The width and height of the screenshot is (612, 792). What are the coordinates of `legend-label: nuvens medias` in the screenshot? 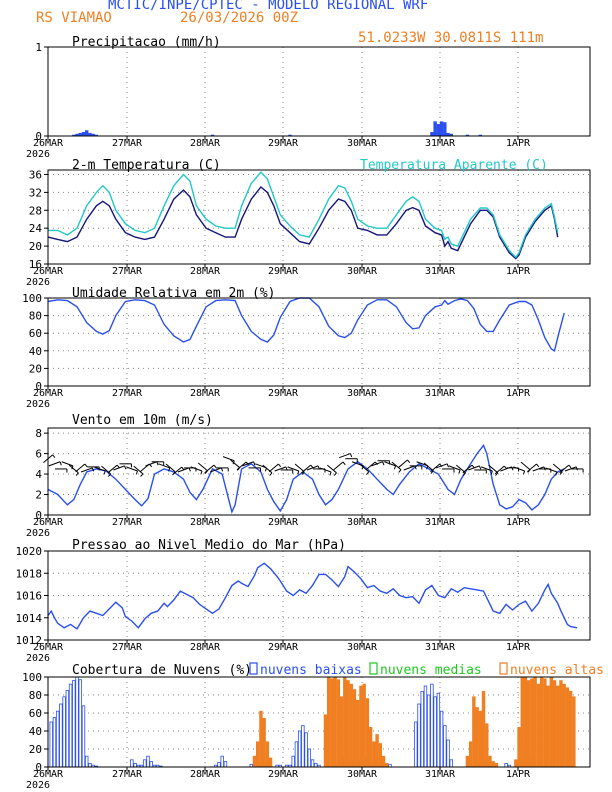 It's located at (431, 670).